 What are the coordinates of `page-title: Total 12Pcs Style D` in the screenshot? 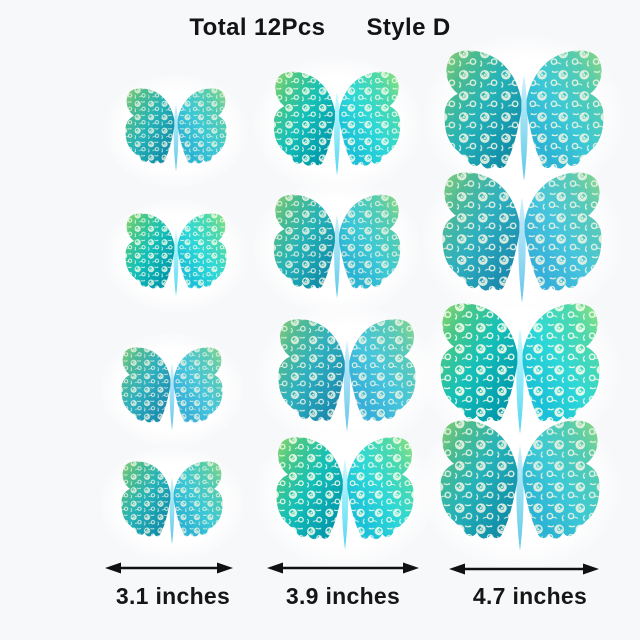 It's located at (320, 28).